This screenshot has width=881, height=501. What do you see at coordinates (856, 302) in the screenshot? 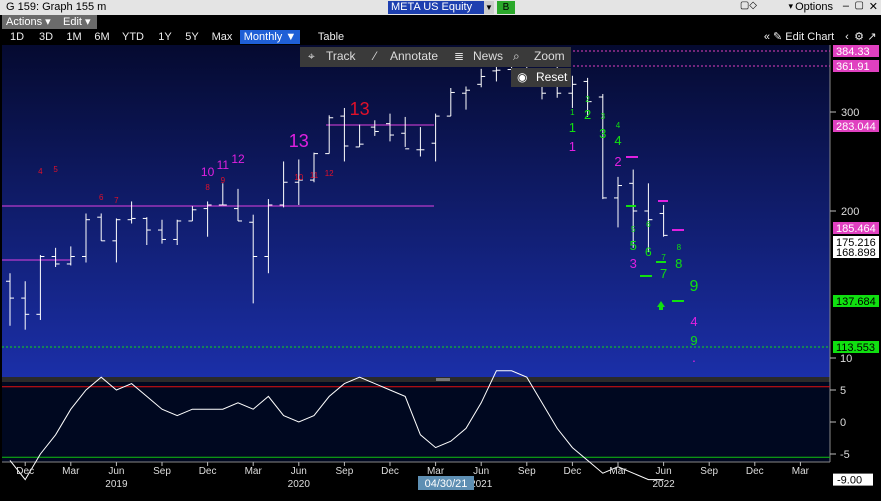
I see `svg-text: 137.684` at bounding box center [856, 302].